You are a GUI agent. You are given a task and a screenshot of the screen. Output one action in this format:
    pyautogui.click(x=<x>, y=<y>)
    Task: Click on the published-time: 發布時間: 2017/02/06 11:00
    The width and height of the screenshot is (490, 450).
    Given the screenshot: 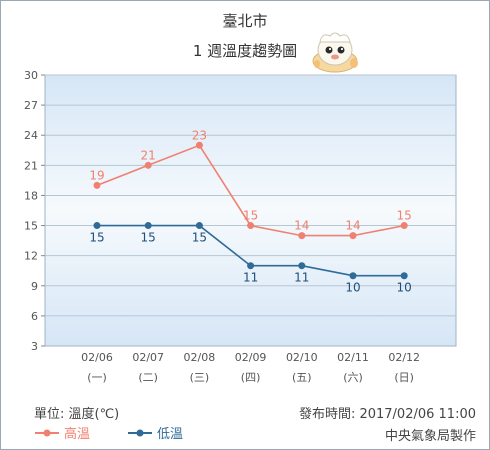 What is the action you would take?
    pyautogui.click(x=387, y=414)
    